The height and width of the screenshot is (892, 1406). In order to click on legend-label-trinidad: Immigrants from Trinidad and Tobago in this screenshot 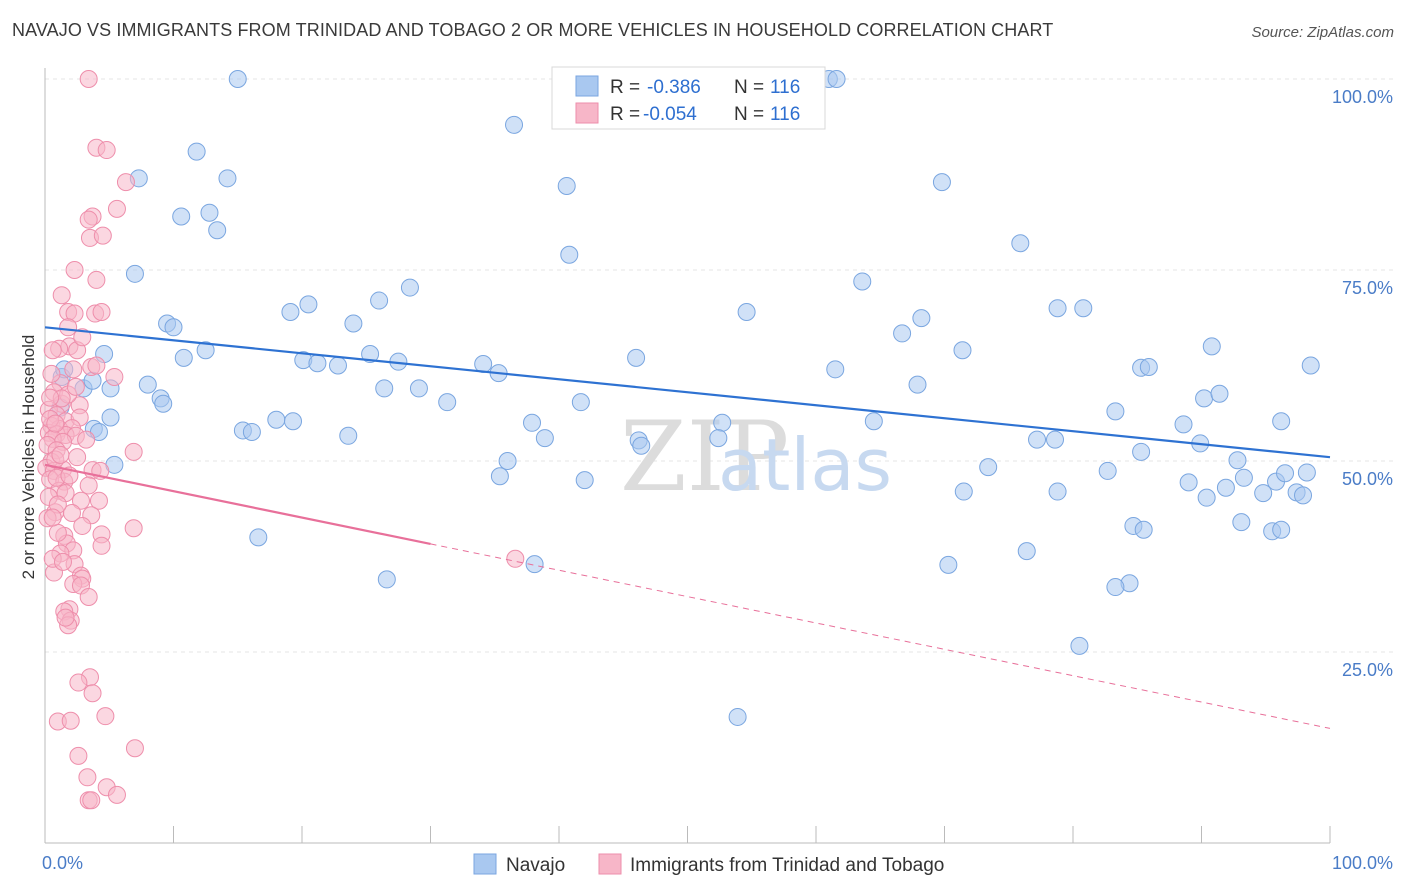, I will do `click(787, 865)`.